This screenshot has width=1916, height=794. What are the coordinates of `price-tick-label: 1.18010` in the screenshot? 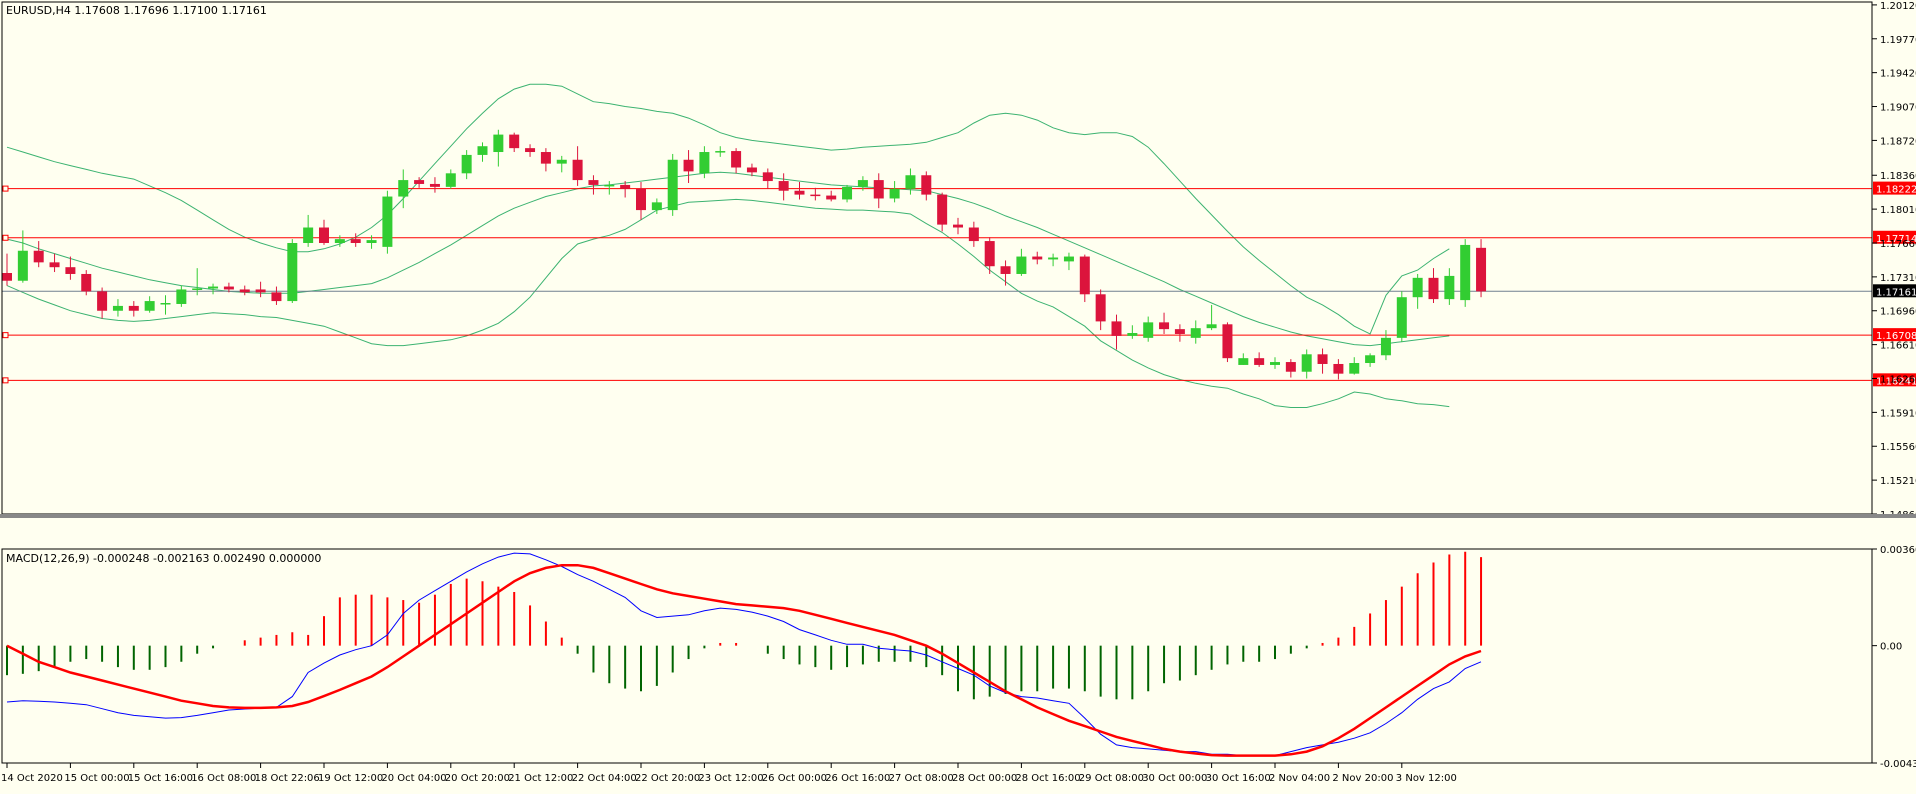 It's located at (1898, 210).